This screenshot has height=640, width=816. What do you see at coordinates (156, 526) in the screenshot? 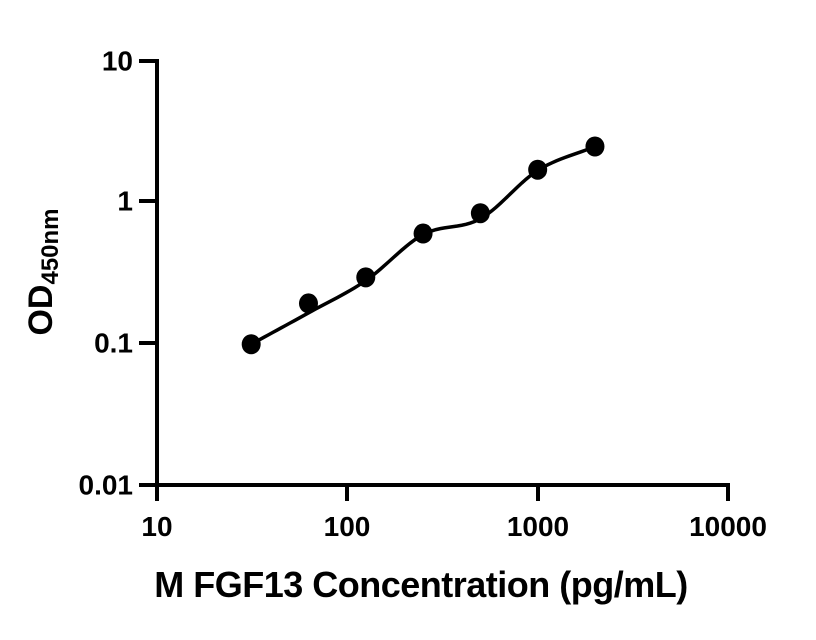
I see `x-tick-label-10: 10` at bounding box center [156, 526].